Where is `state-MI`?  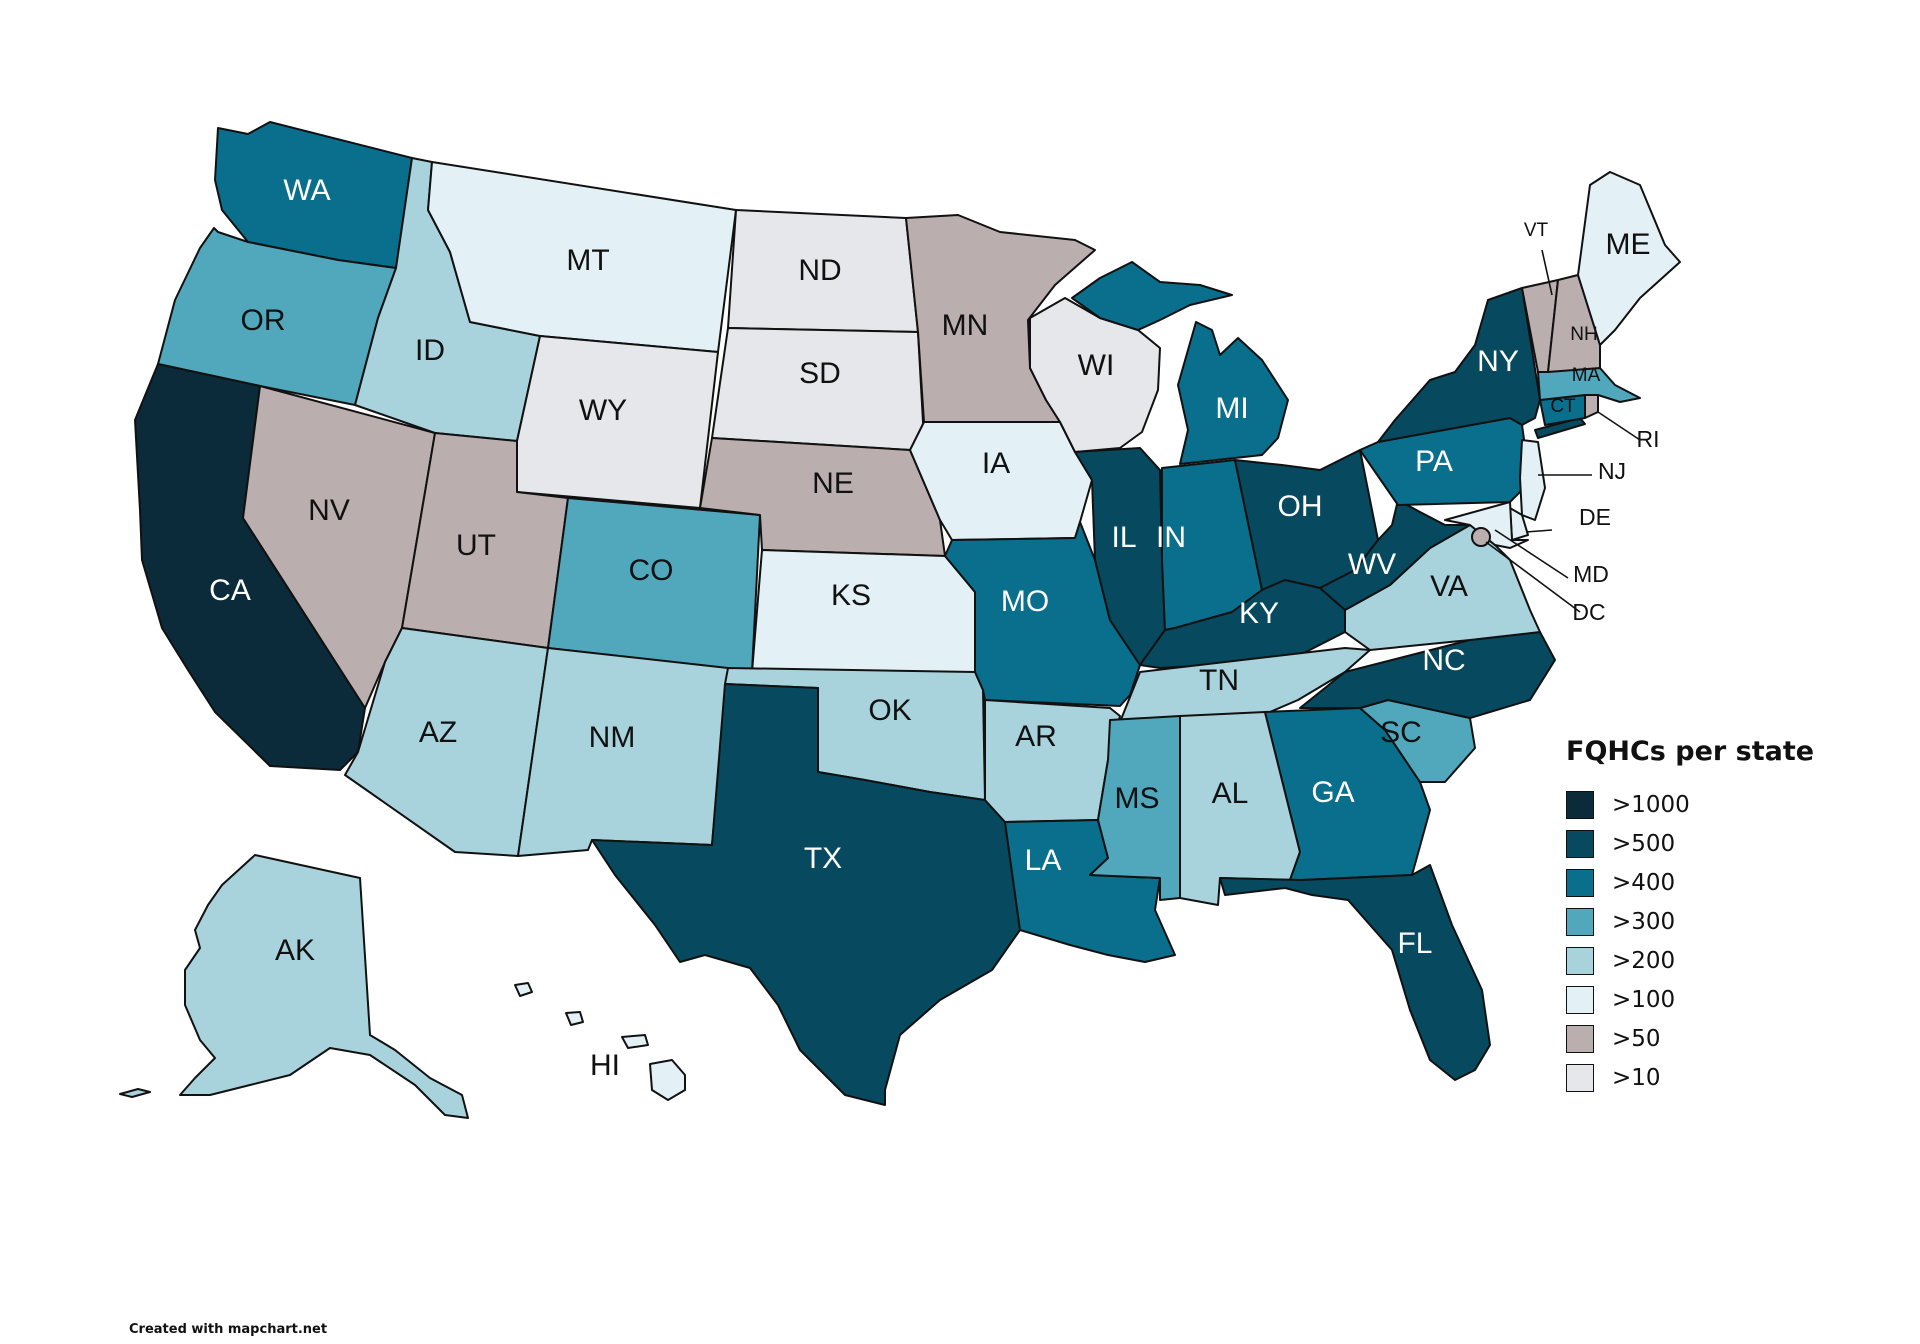
state-MI is located at coordinates (1233, 393).